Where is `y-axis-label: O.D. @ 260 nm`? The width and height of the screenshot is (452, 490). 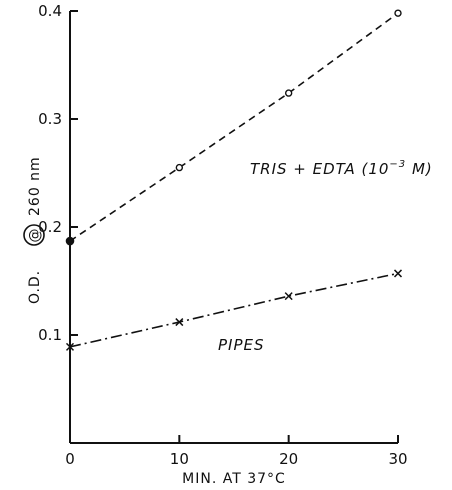
y-axis-label: O.D. @ 260 nm is located at coordinates (34, 230).